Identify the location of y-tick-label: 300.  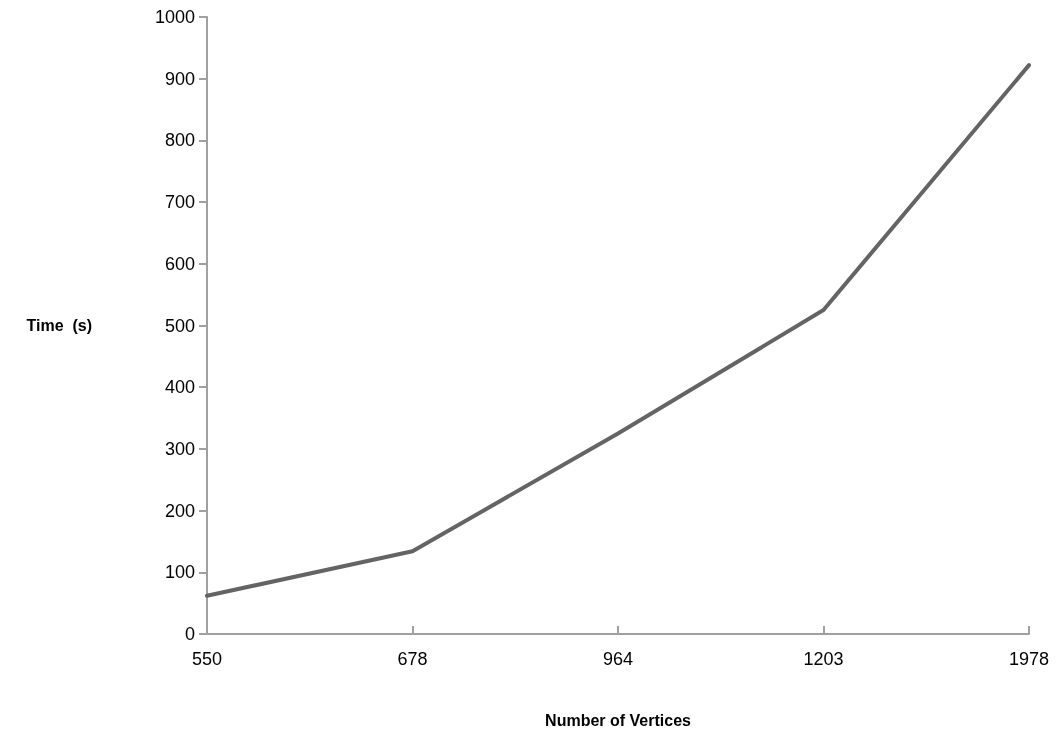
(179, 448).